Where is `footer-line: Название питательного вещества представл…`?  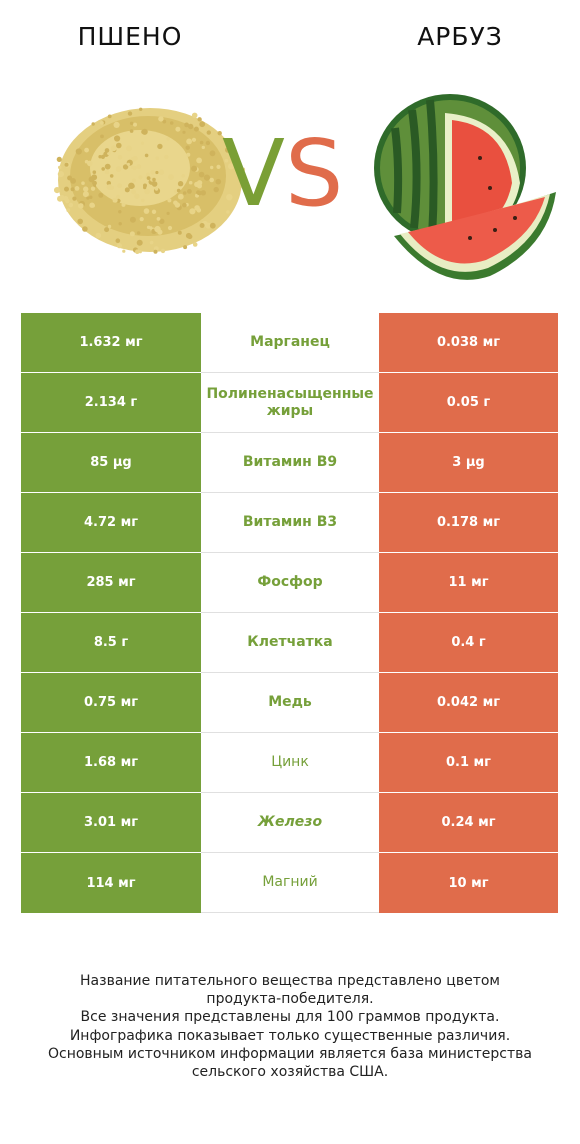 footer-line: Название питательного вещества представл… is located at coordinates (290, 981).